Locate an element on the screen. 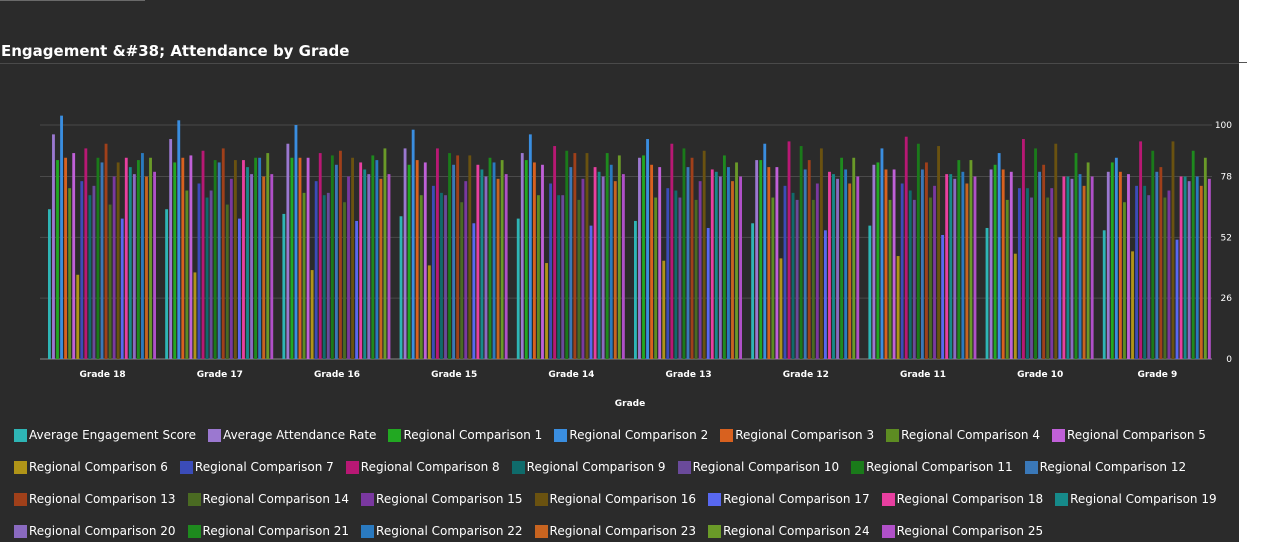 The height and width of the screenshot is (547, 1280). legend-item: Regional Comparison 23 is located at coordinates (615, 531).